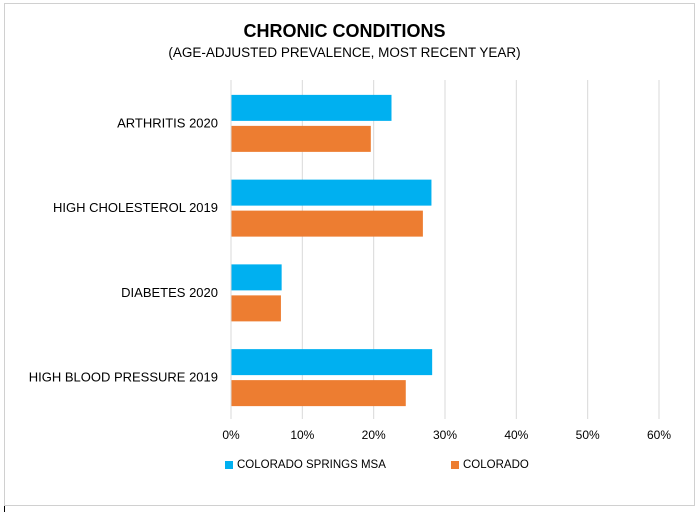 The height and width of the screenshot is (512, 699). Describe the element at coordinates (123, 377) in the screenshot. I see `category-label: HIGH BLOOD PRESSURE 2019` at that location.